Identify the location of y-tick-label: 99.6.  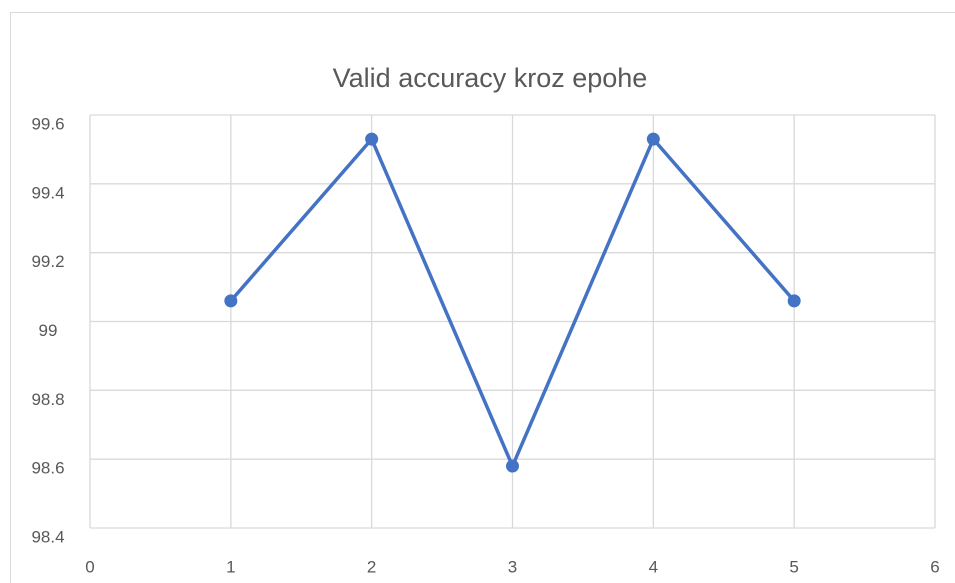
(47, 123).